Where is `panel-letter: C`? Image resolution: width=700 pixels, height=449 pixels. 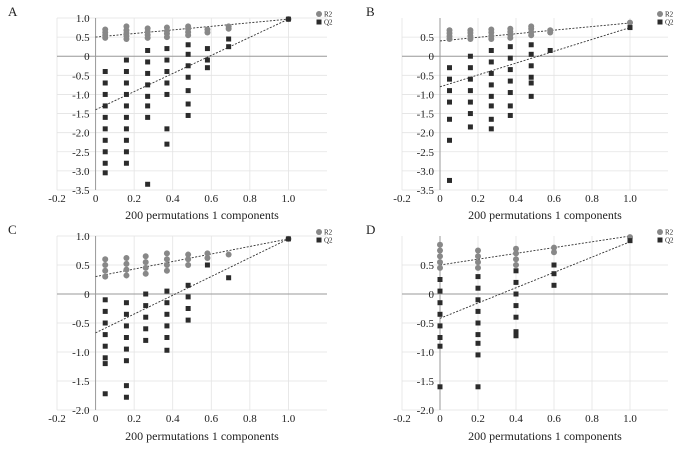
panel-letter: C is located at coordinates (12, 229).